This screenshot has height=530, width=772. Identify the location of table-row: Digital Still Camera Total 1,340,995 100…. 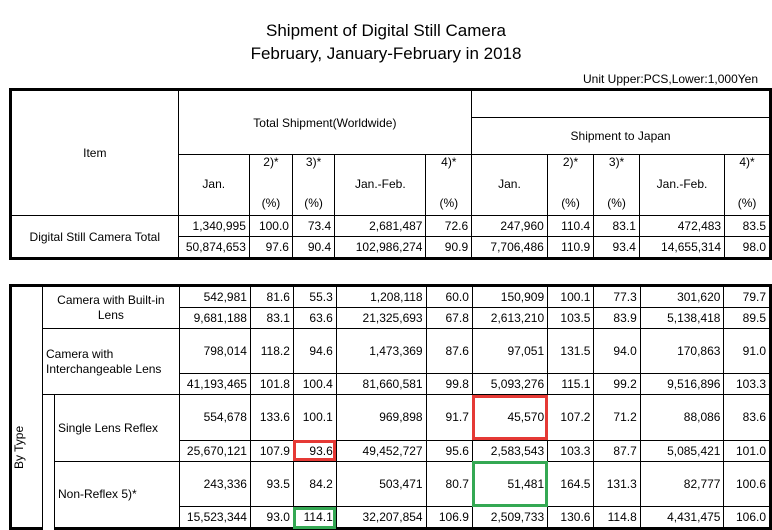
(390, 237).